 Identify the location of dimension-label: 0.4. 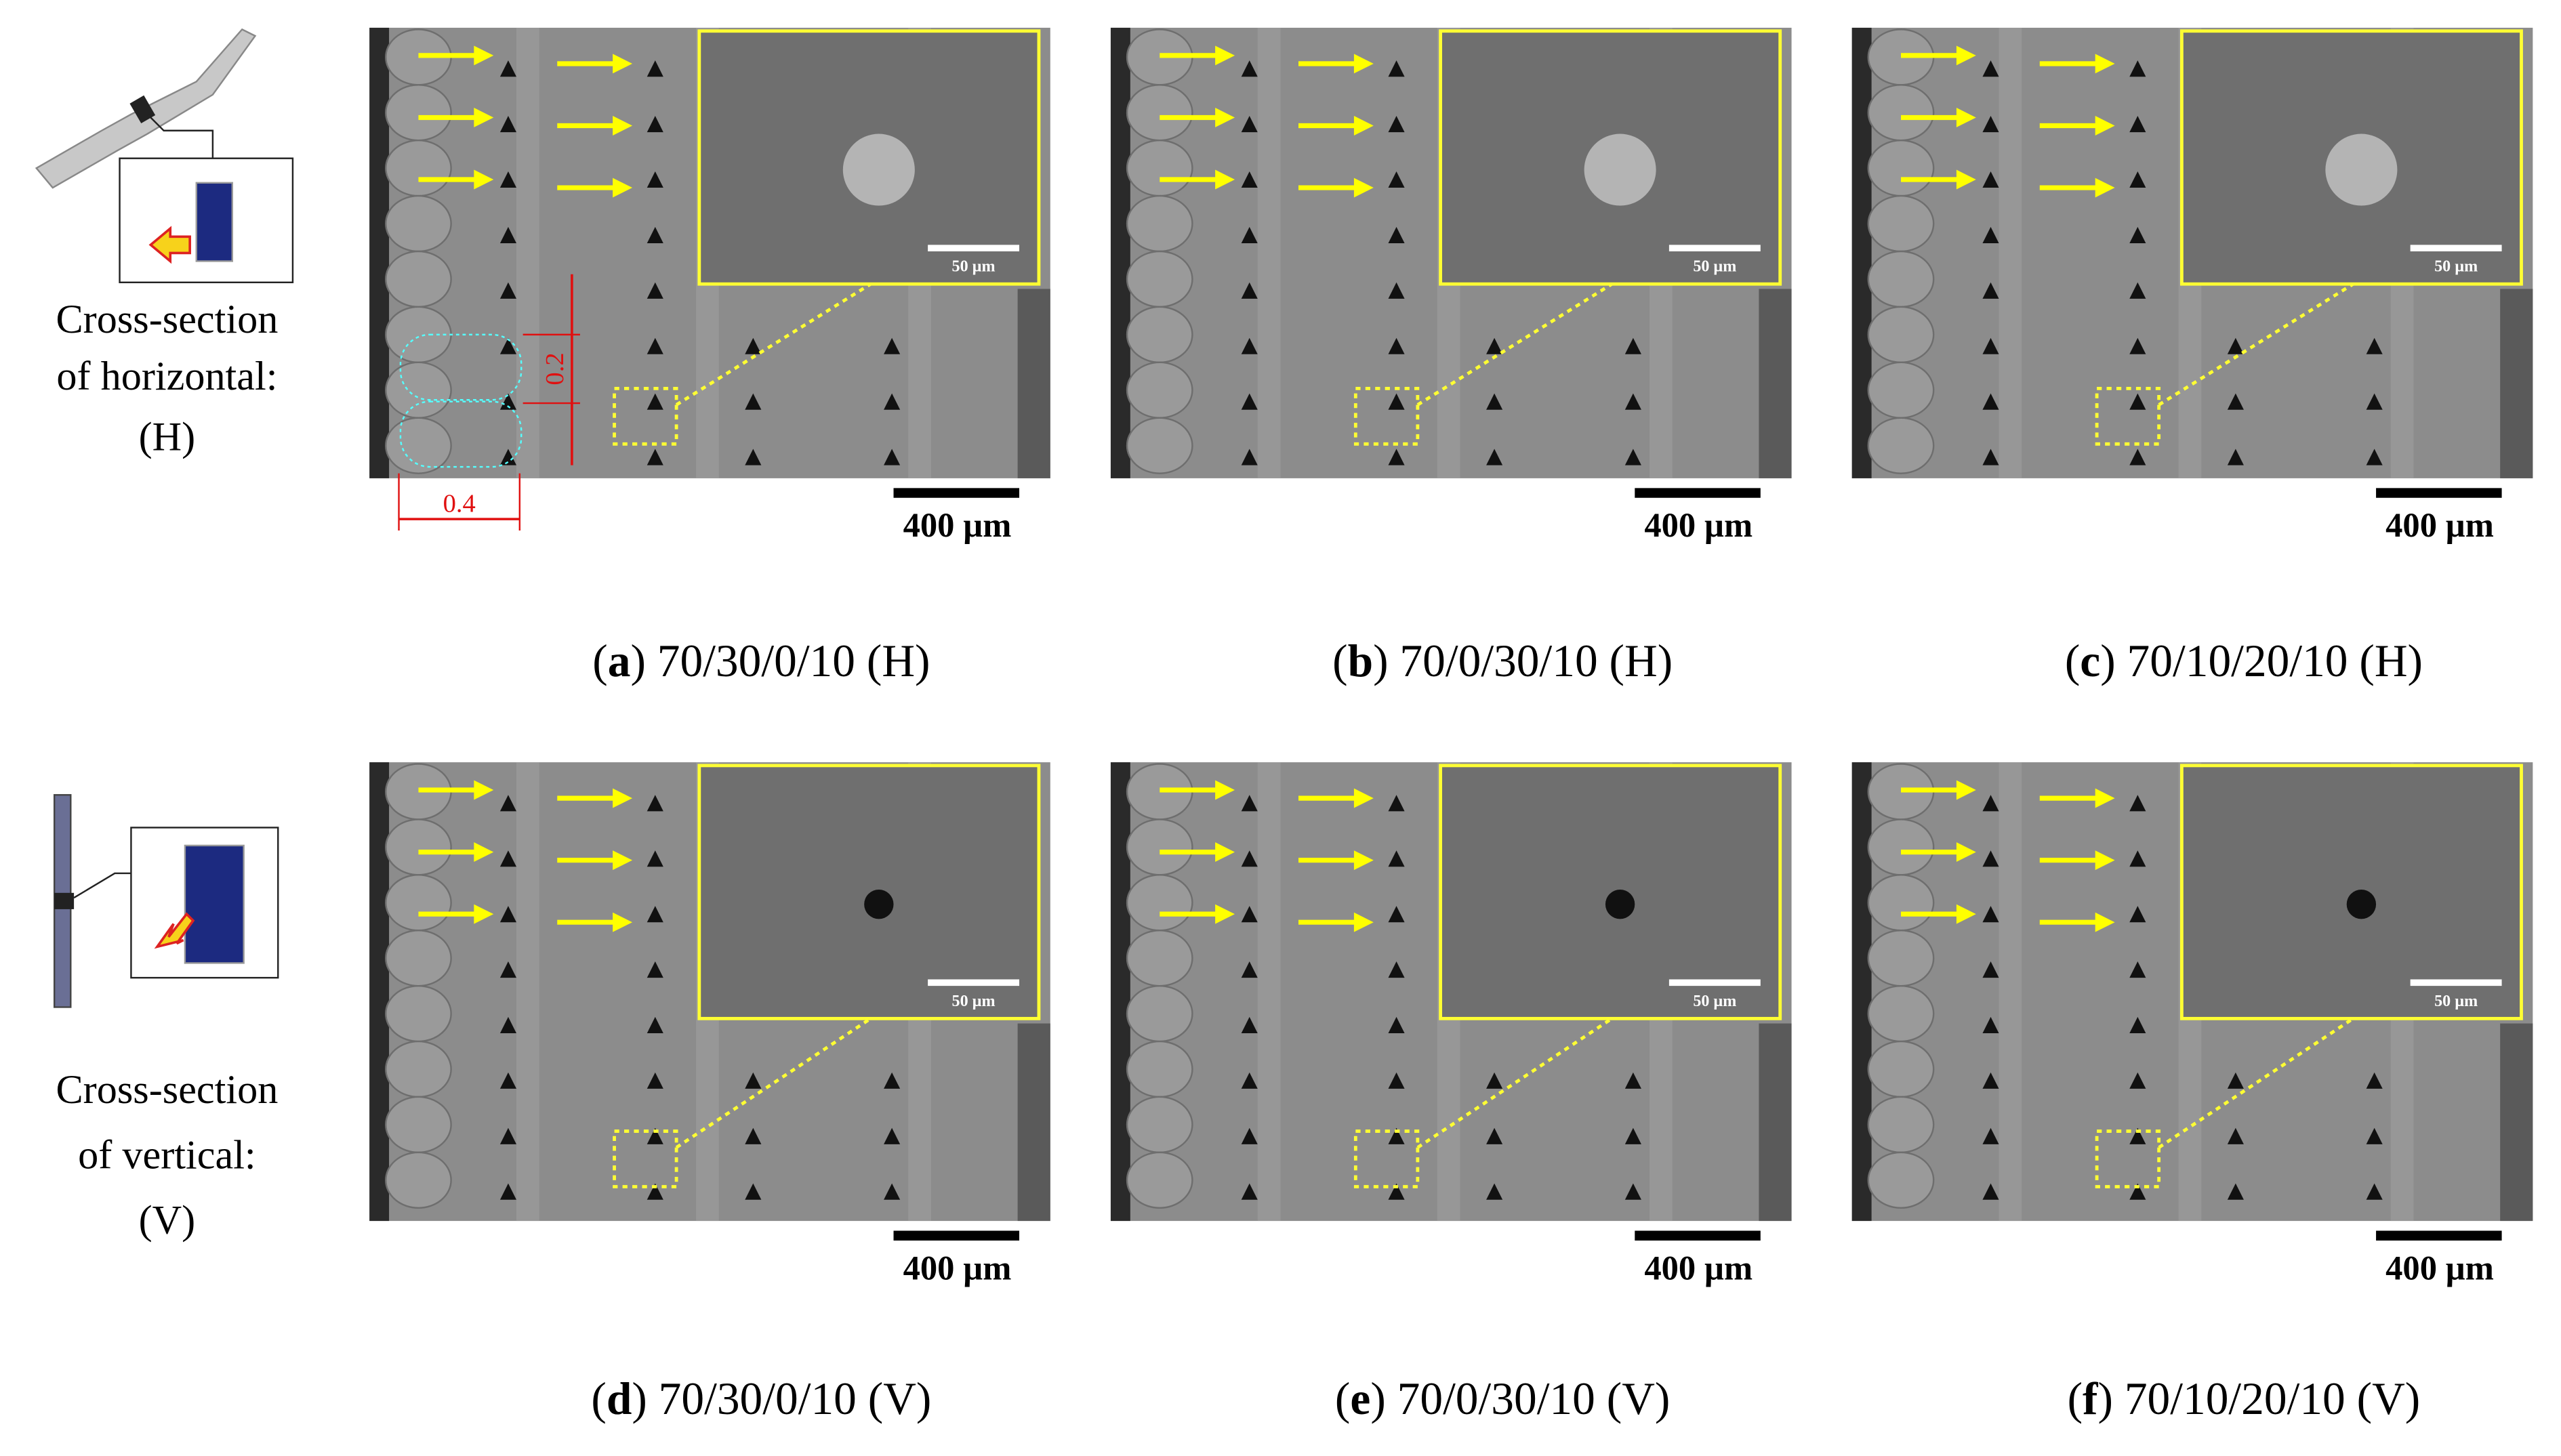
(459, 504).